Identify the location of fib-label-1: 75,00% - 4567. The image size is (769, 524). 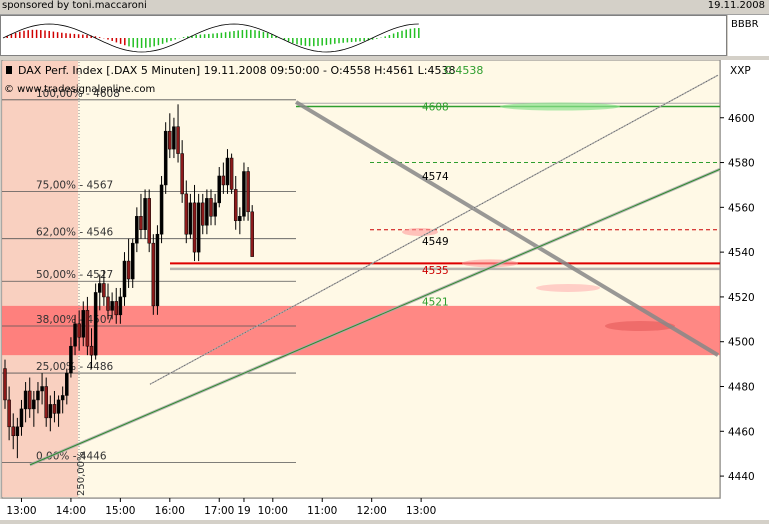
(74, 186).